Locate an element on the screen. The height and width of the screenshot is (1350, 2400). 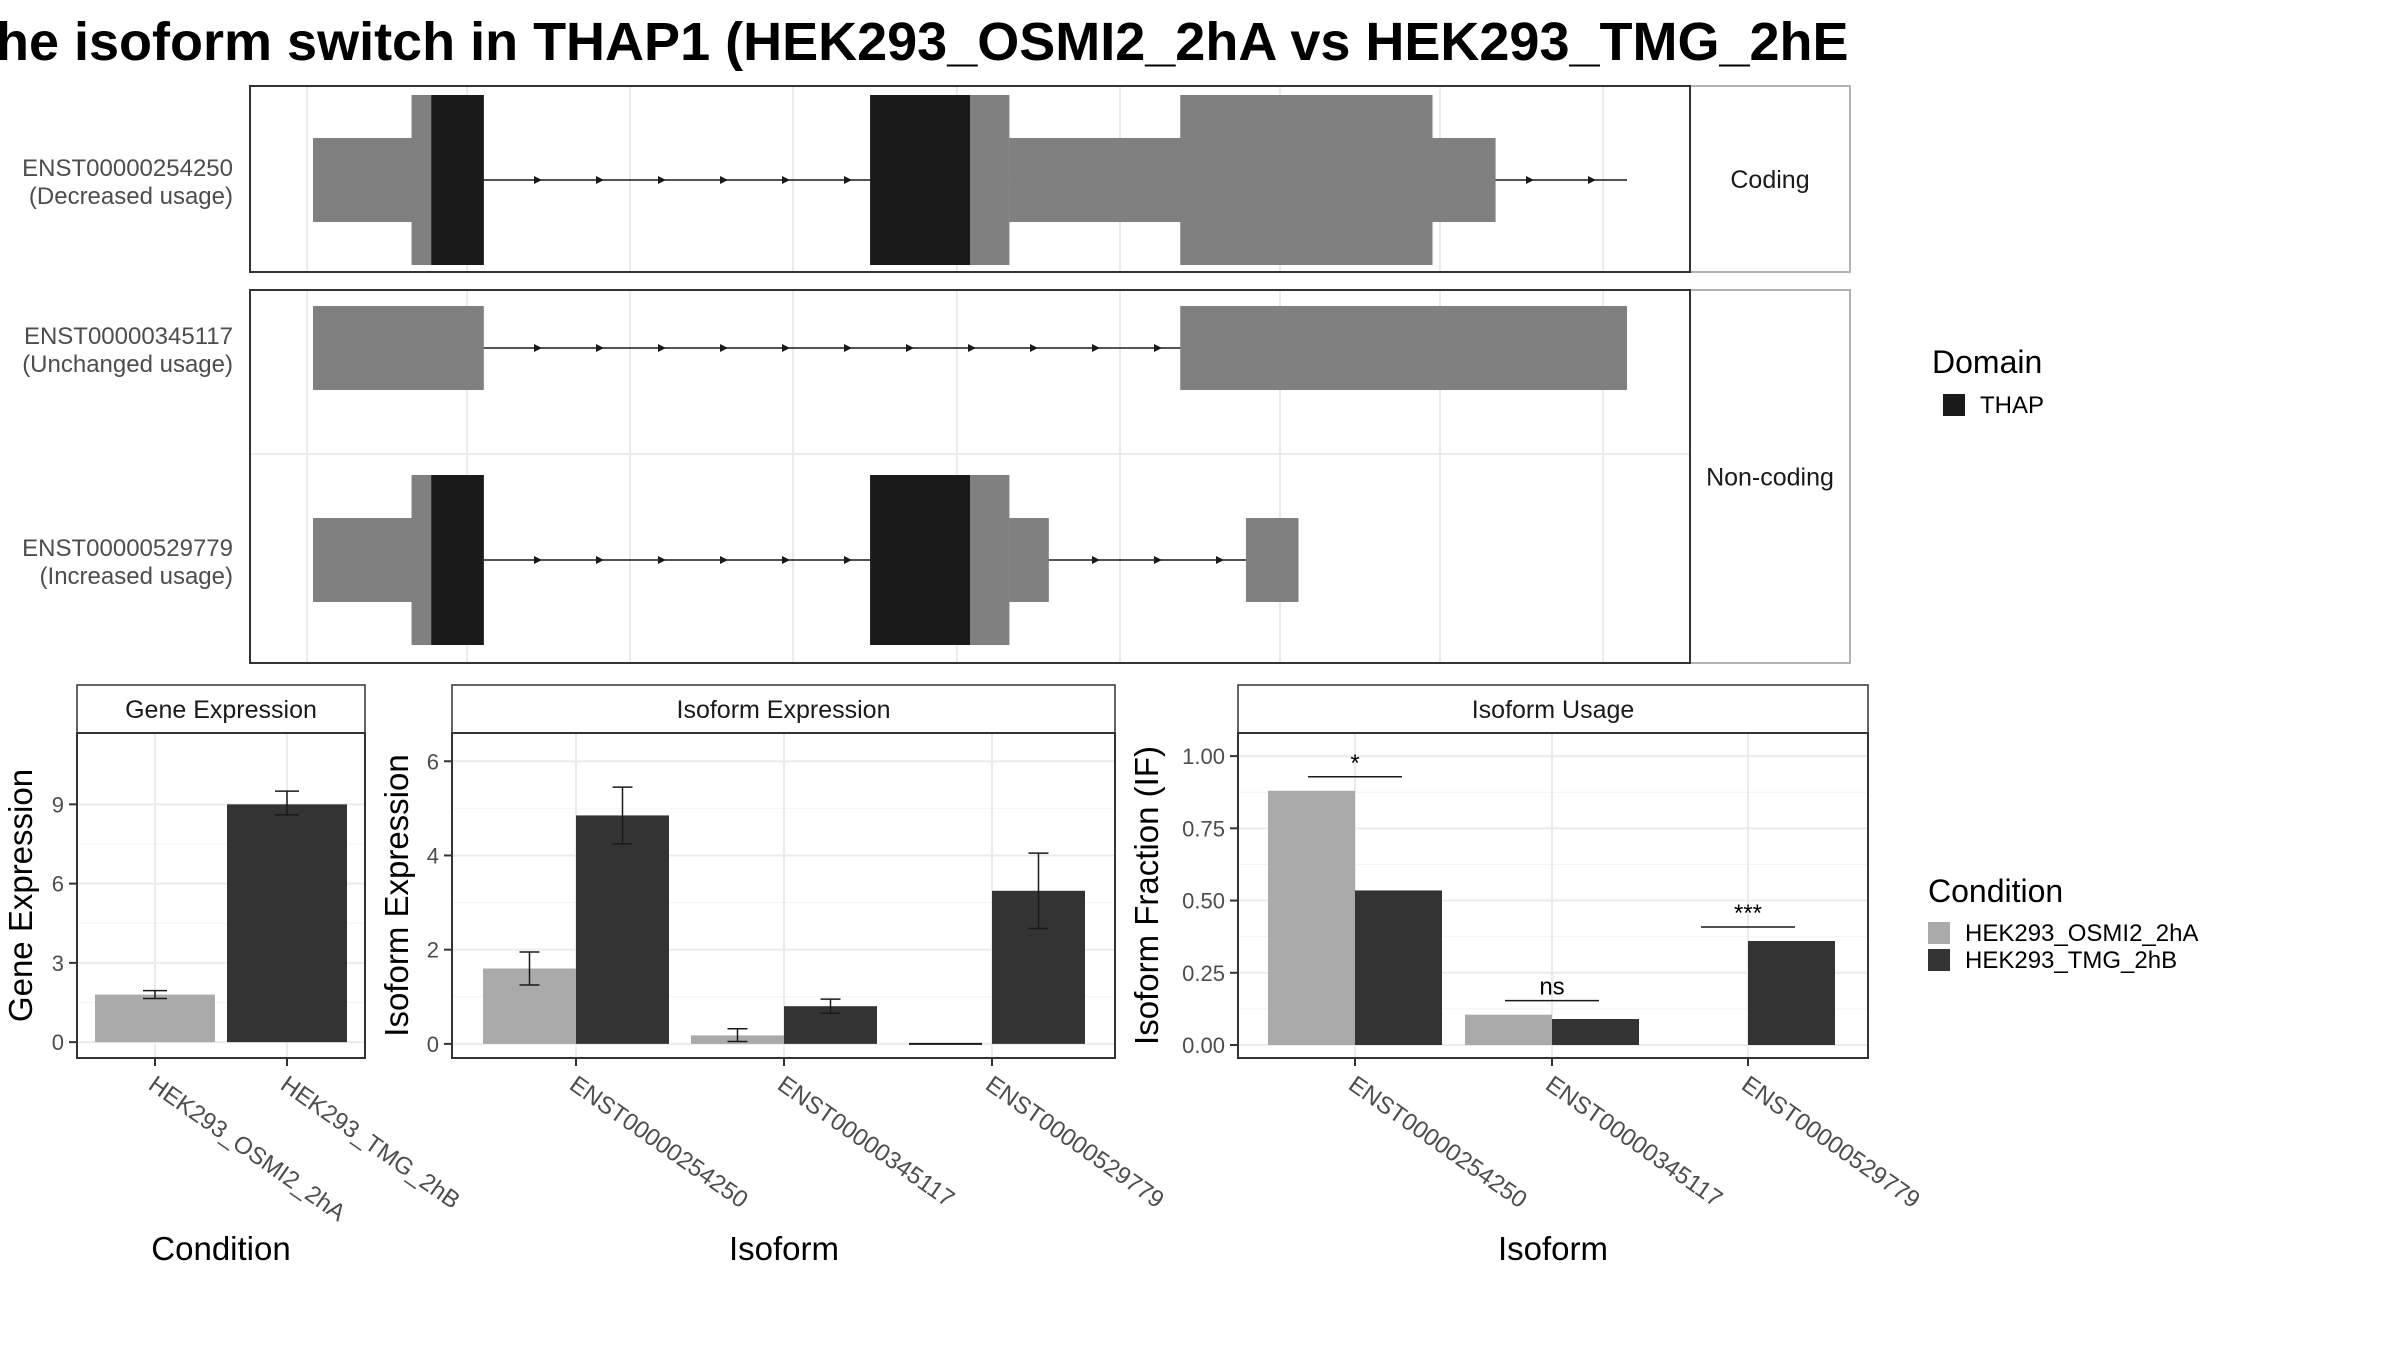
y-tick-label: 9 is located at coordinates (58, 804).